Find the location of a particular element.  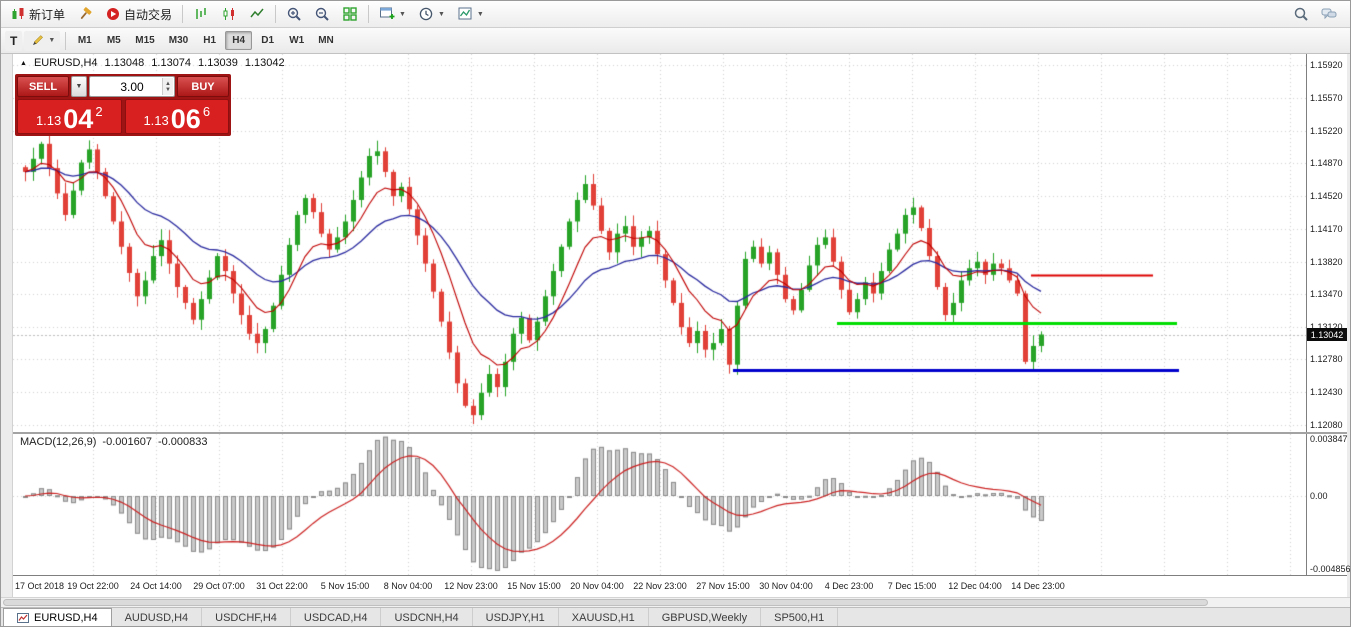

time-axis-label: 14 Dec 23:00 is located at coordinates (1038, 586).